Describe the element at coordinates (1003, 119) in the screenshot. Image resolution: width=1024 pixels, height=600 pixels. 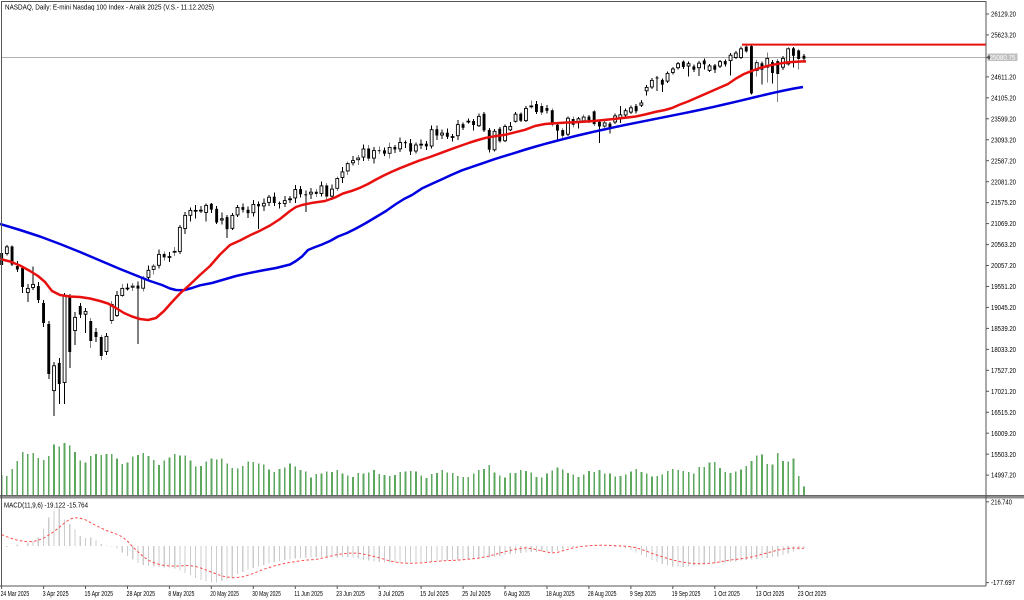
I see `svg-text: 23599.20` at that location.